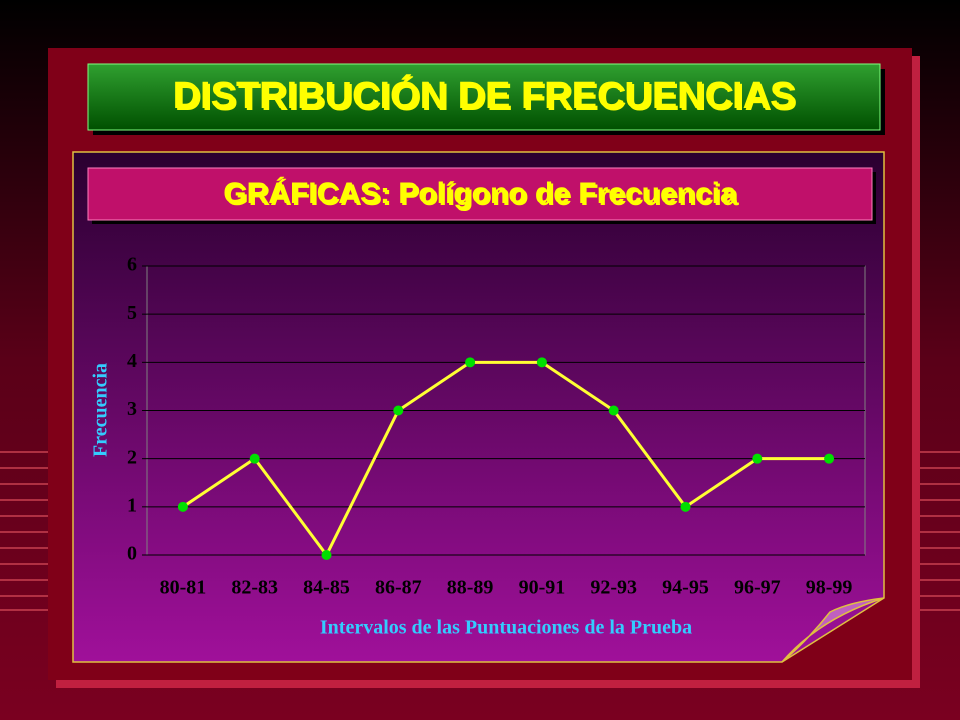 This screenshot has height=720, width=960. I want to click on chart-subtitle: GRÁFICAS: Polígono de Frecuencia, so click(480, 193).